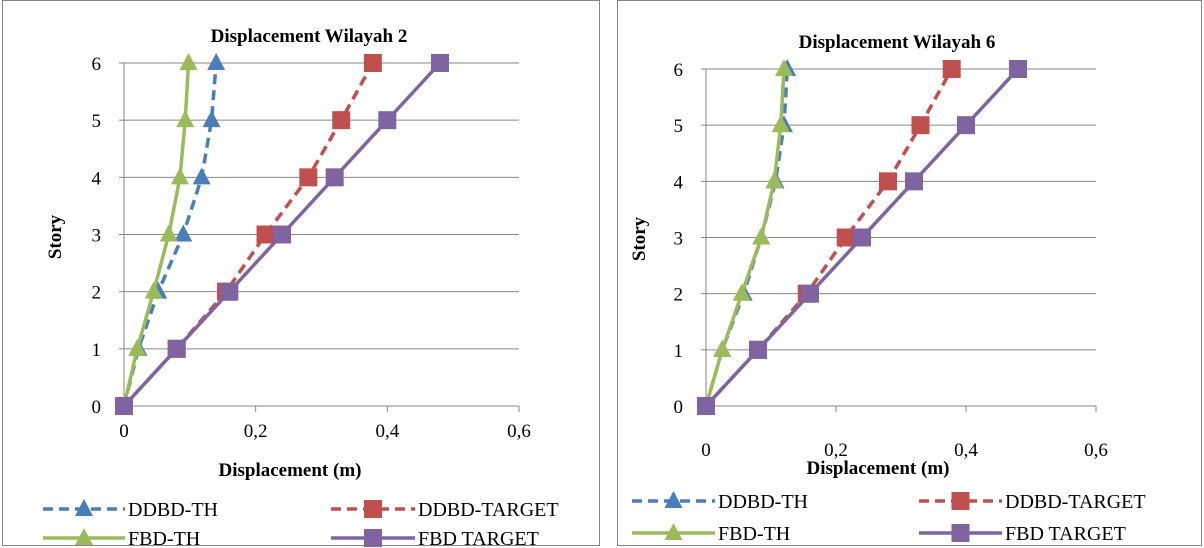 The width and height of the screenshot is (1204, 548). What do you see at coordinates (897, 42) in the screenshot?
I see `chart-title: Displacement Wilayah 6` at bounding box center [897, 42].